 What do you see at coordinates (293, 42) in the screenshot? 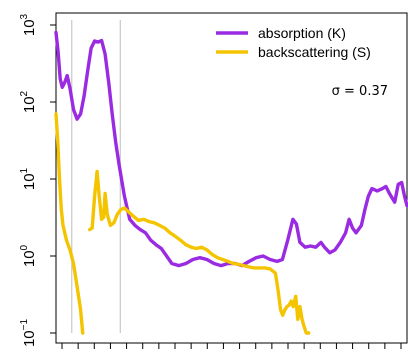
I see `legend: absorption (K) backscattering (S)` at bounding box center [293, 42].